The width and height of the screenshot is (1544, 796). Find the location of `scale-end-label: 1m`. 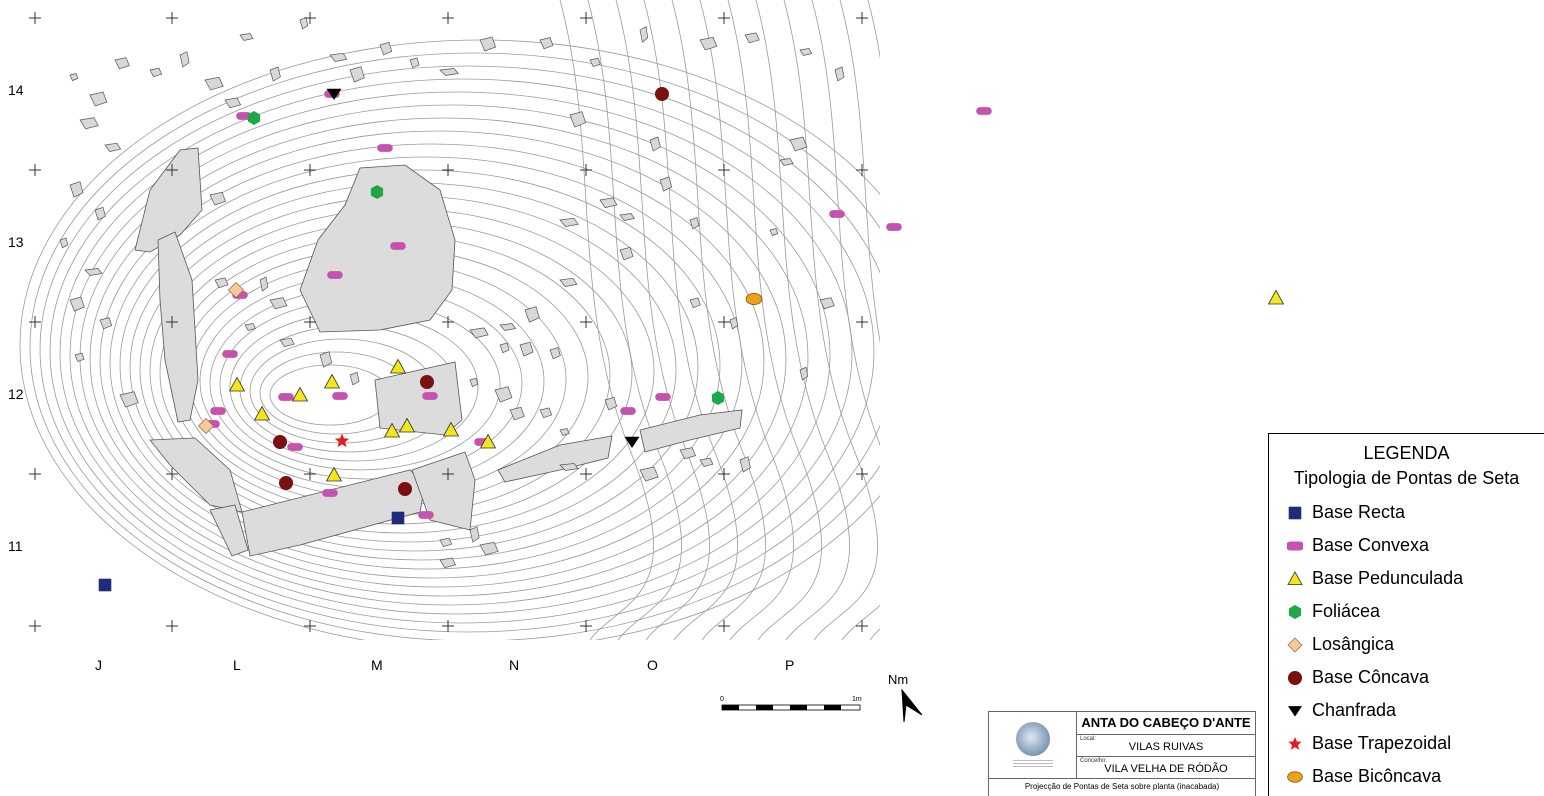

scale-end-label: 1m is located at coordinates (857, 699).